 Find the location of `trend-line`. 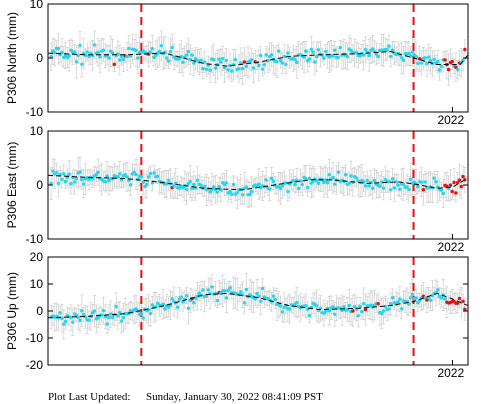

trend-line is located at coordinates (258, 305).